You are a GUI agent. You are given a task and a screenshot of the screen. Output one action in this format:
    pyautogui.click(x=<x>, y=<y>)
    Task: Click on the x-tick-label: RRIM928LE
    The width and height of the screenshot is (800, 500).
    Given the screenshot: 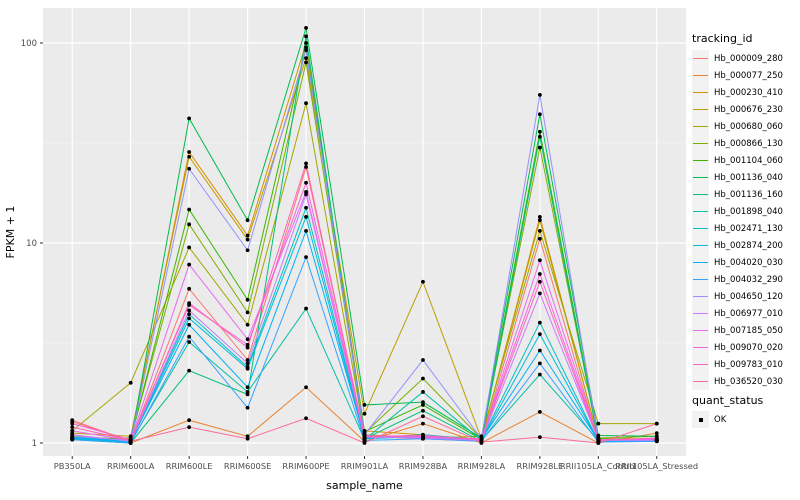 What is the action you would take?
    pyautogui.click(x=539, y=466)
    